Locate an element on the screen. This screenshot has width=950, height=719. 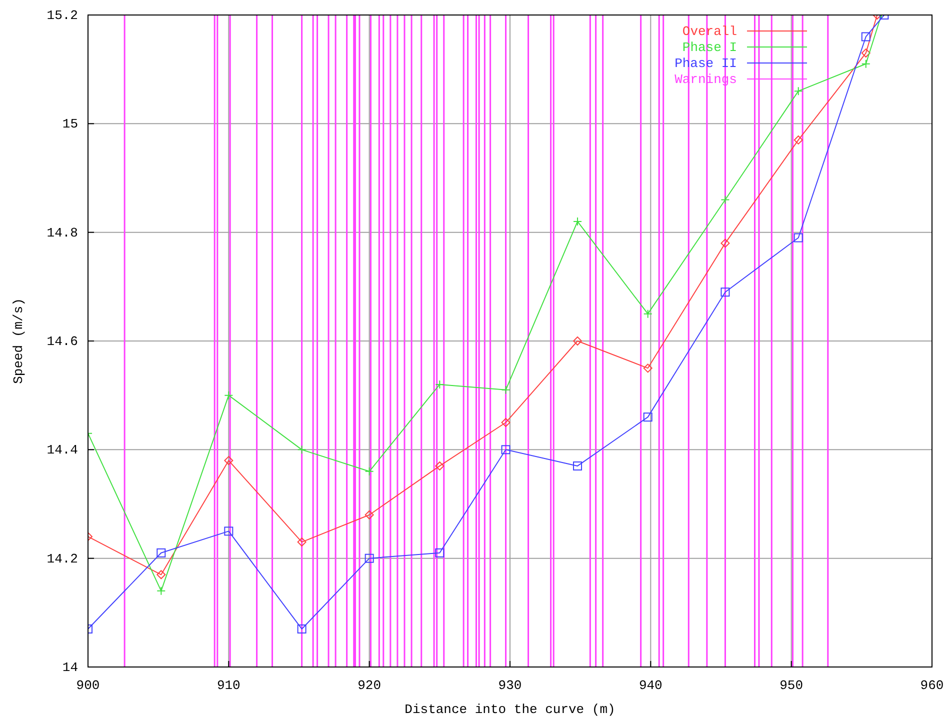
x-tick-label: 930 is located at coordinates (510, 685).